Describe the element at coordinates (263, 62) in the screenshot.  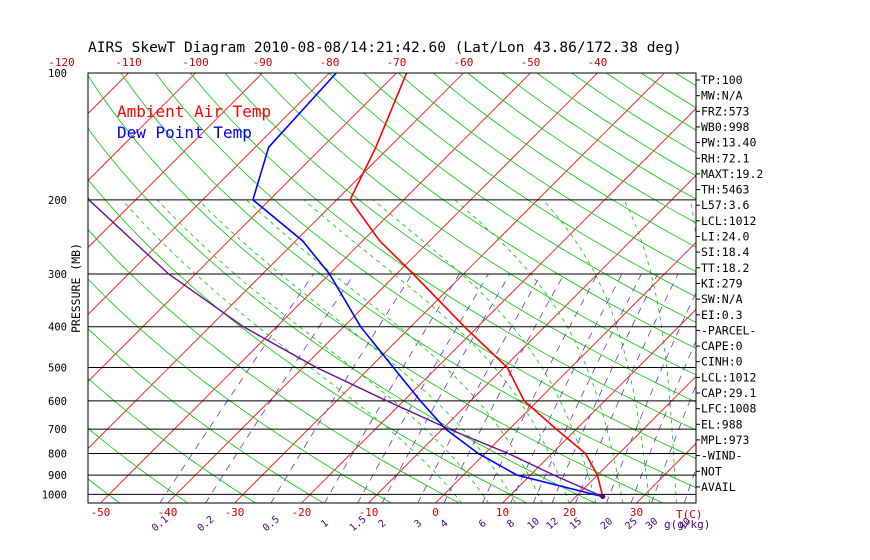
I see `top-temp-tick-label: -90` at that location.